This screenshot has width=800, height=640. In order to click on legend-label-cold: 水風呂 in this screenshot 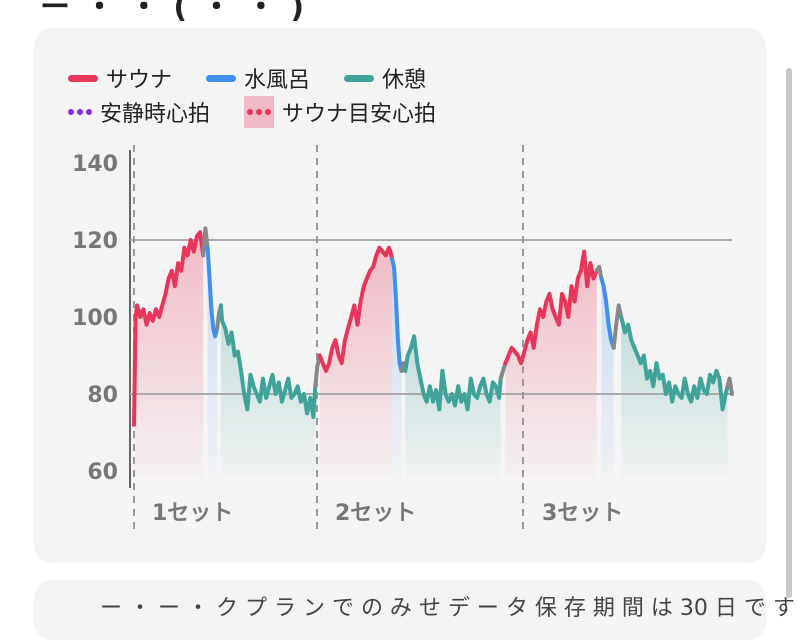, I will do `click(277, 80)`.